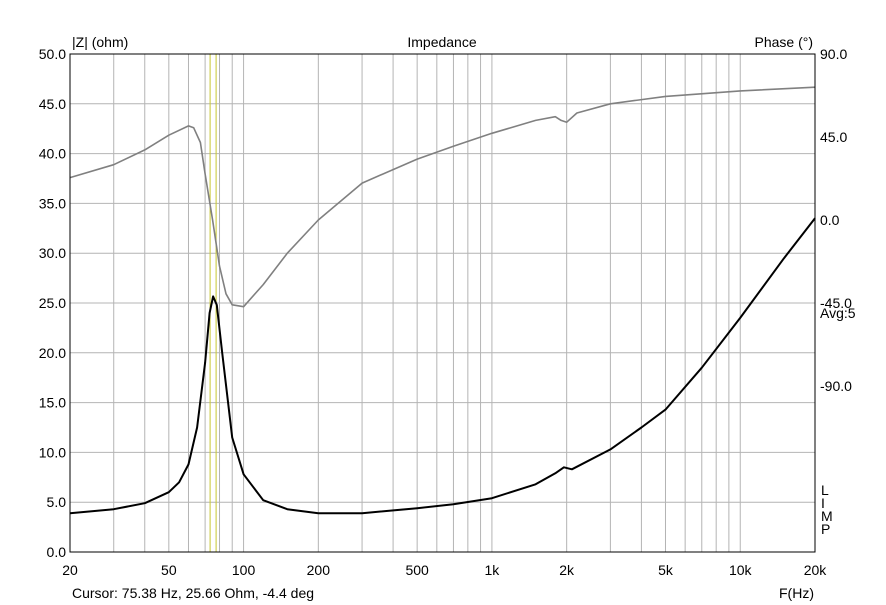 The height and width of the screenshot is (605, 886). I want to click on x-tick-label: 5k, so click(666, 570).